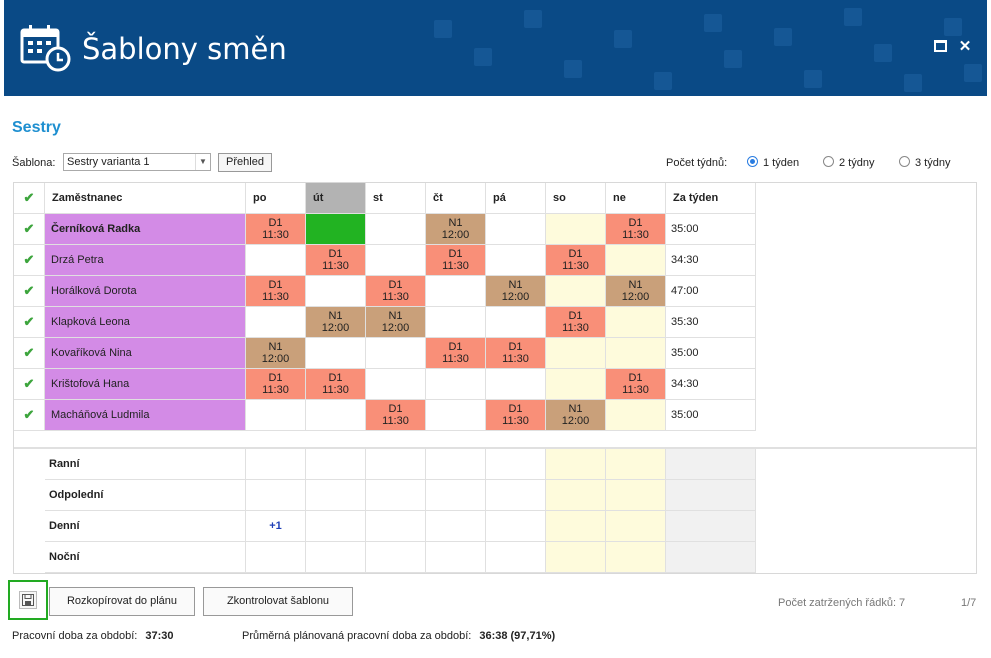  What do you see at coordinates (276, 526) in the screenshot?
I see `summary-cell: +1` at bounding box center [276, 526].